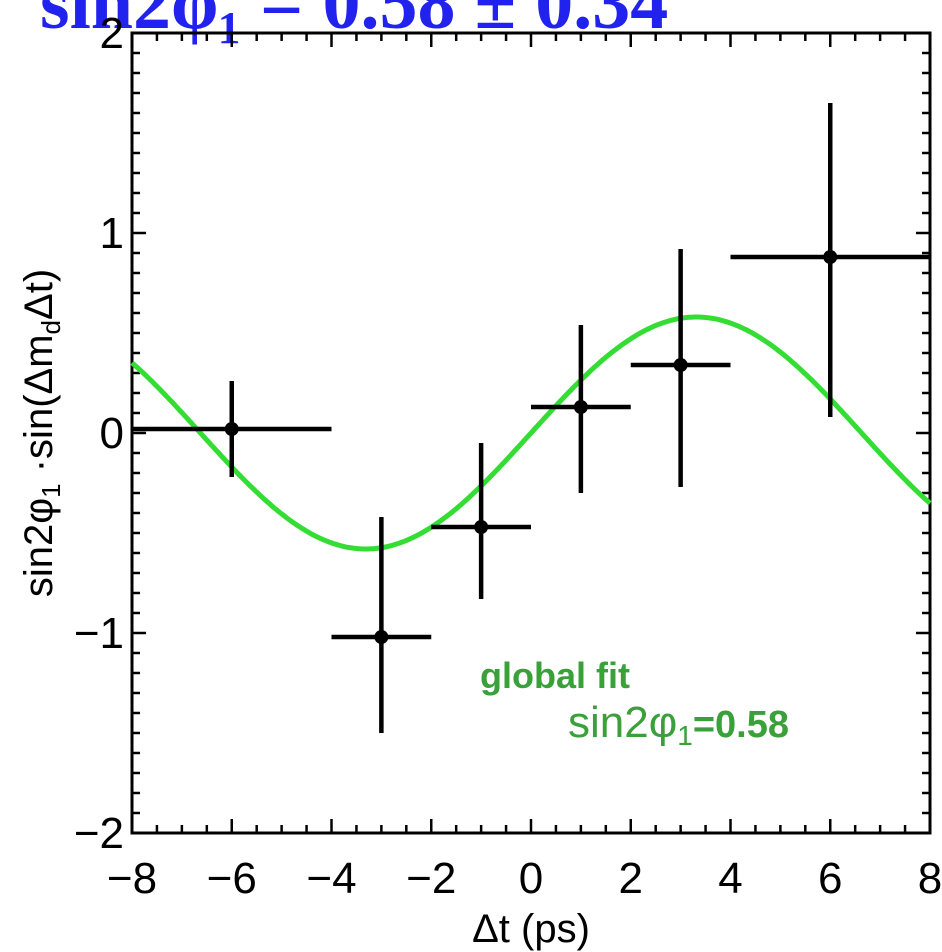 This screenshot has height=952, width=942. Describe the element at coordinates (51, 490) in the screenshot. I see `y-axis-title-sub-1: 1` at that location.